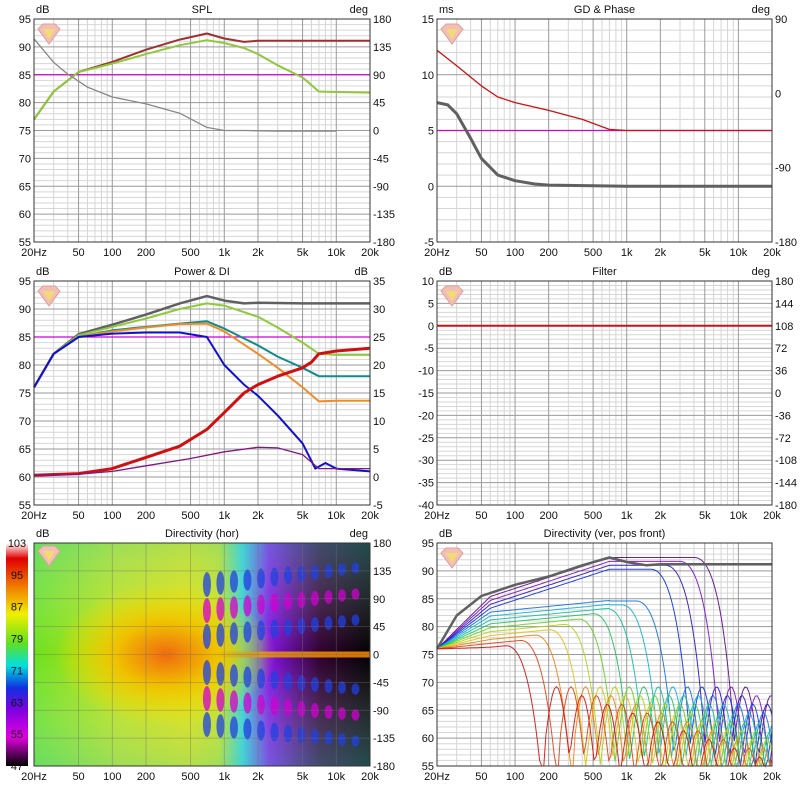  I want to click on y-tick-label: -15, so click(426, 394).